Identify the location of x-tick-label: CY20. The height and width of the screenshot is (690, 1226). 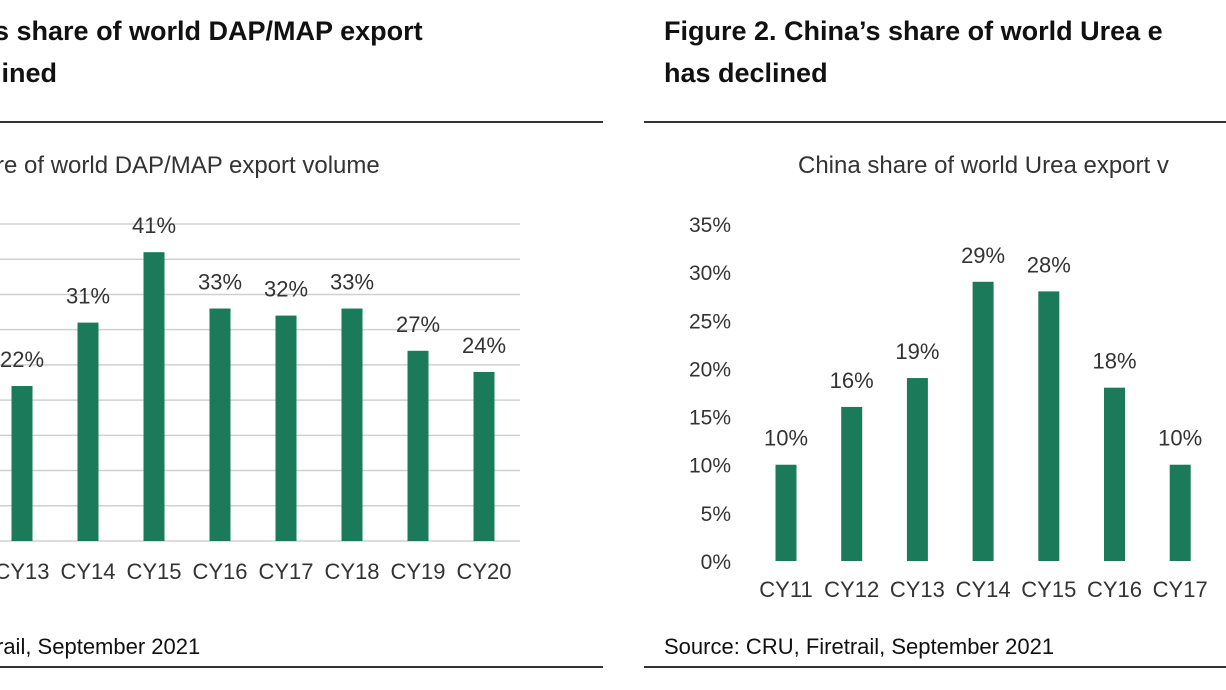
(483, 571).